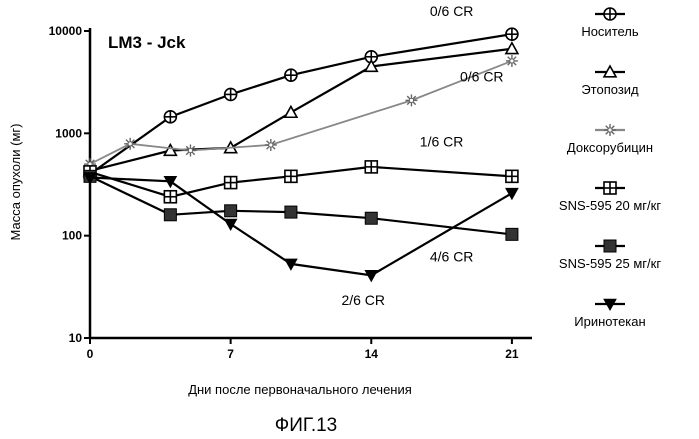 This screenshot has width=699, height=439. Describe the element at coordinates (363, 300) in the screenshot. I see `cr-annotation: 2/6 CR` at that location.